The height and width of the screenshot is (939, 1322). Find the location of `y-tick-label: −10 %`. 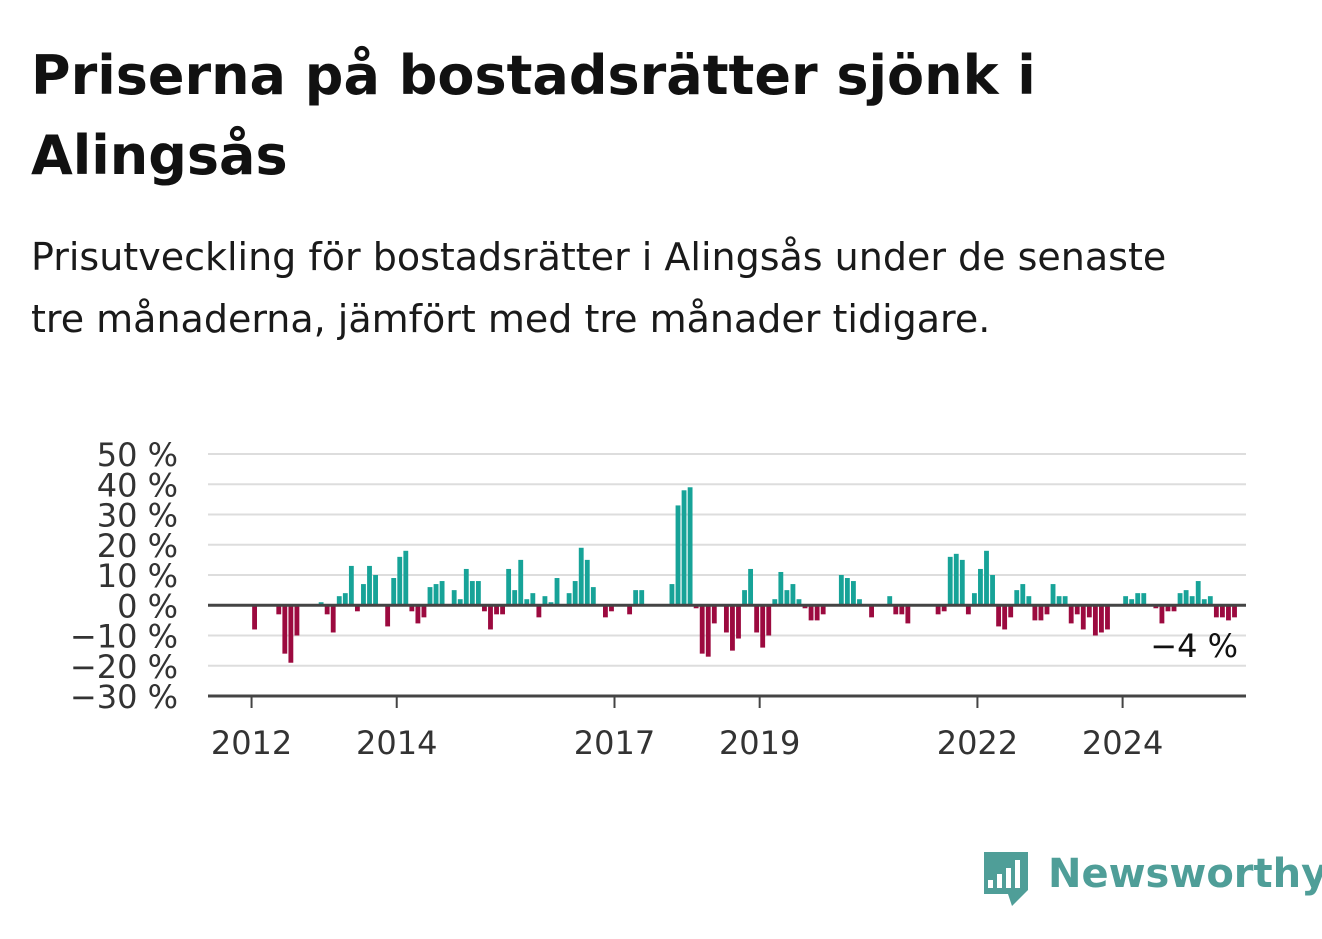

y-tick-label: −10 % is located at coordinates (124, 637).